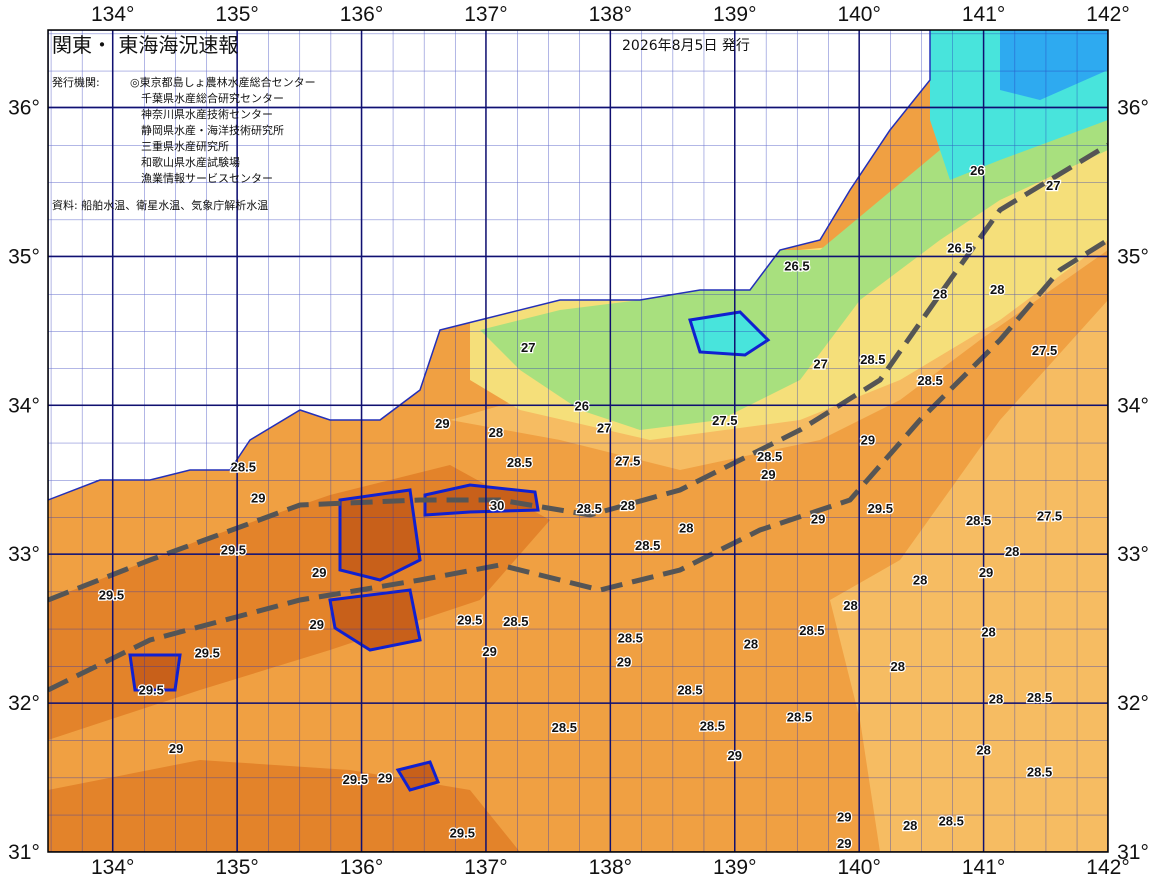 The image size is (1157, 882). What do you see at coordinates (497, 505) in the screenshot?
I see `contour-label: 30` at bounding box center [497, 505].